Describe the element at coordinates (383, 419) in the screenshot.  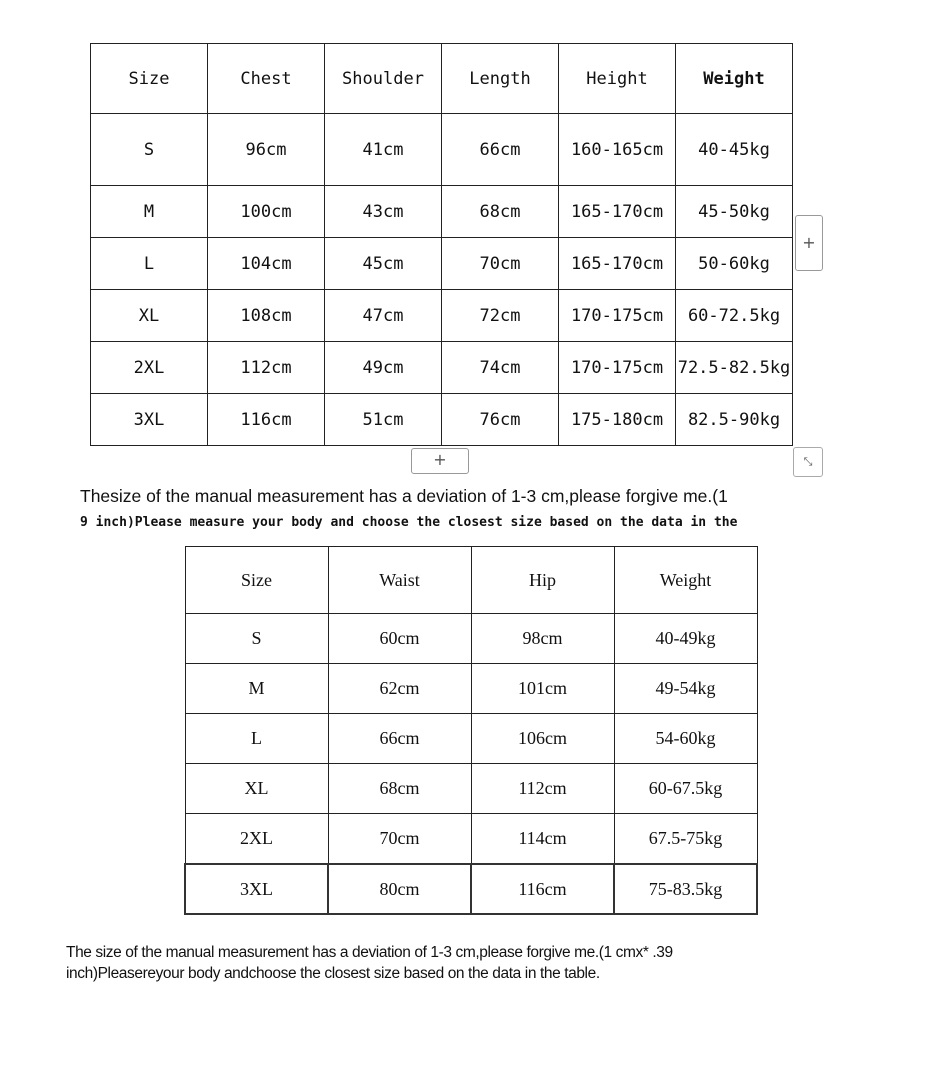
I see `table-cell: 51cm` at that location.